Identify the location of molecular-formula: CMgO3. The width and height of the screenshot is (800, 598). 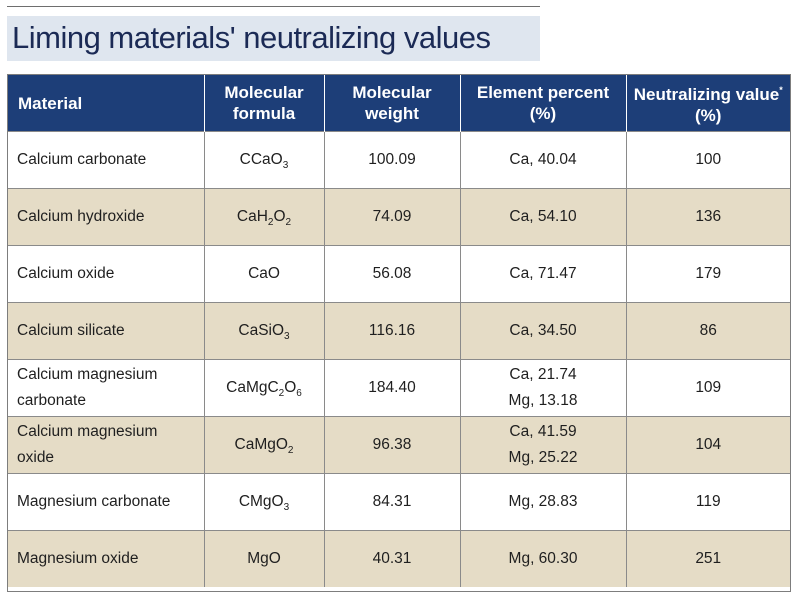
(264, 503).